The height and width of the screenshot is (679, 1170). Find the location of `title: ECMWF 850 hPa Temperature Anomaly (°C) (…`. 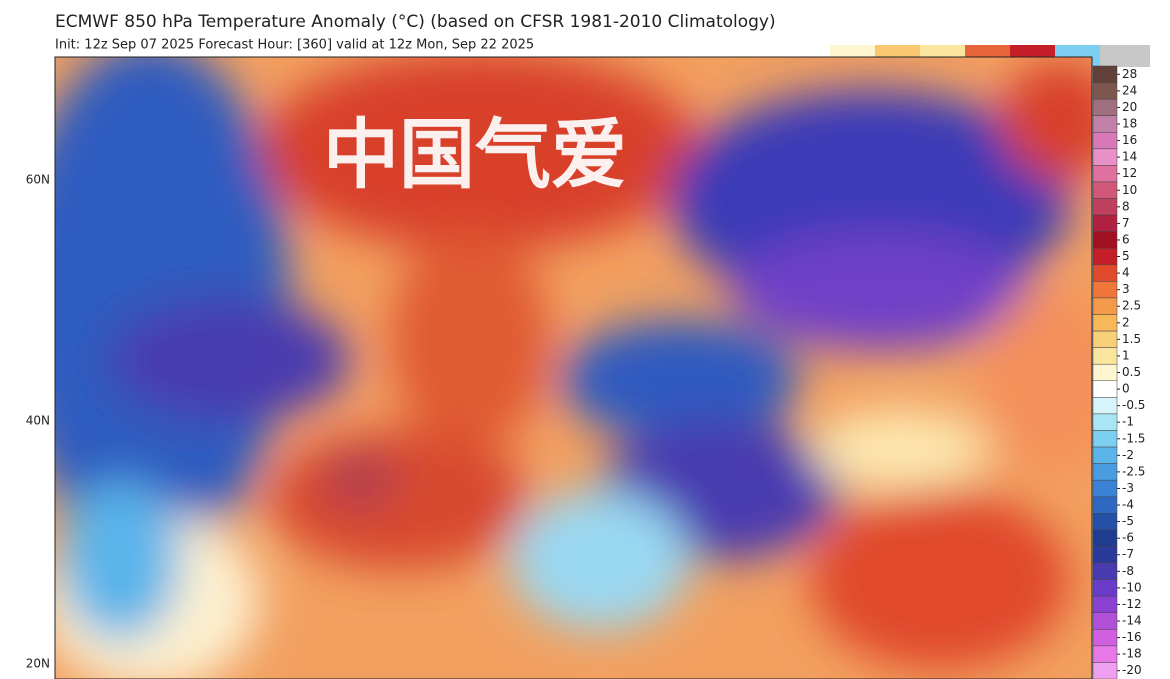

title: ECMWF 850 hPa Temperature Anomaly (°C) (… is located at coordinates (415, 22).